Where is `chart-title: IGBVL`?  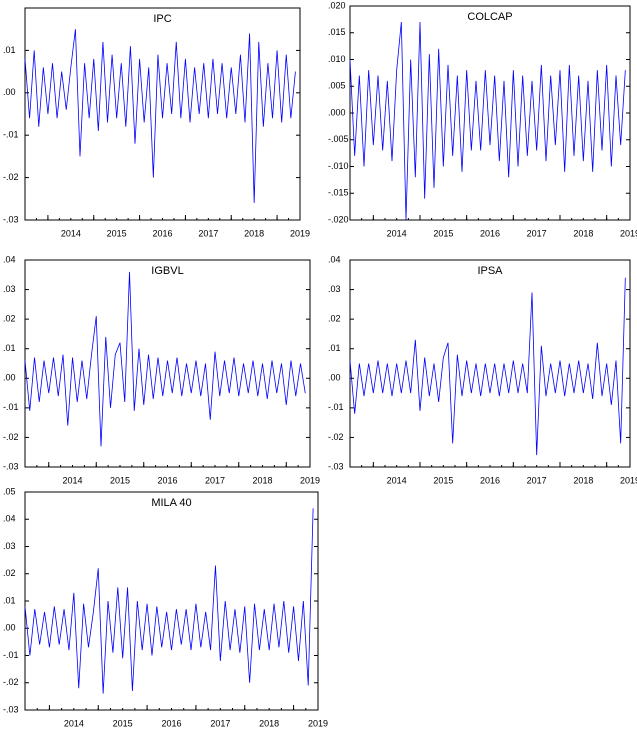 chart-title: IGBVL is located at coordinates (167, 271).